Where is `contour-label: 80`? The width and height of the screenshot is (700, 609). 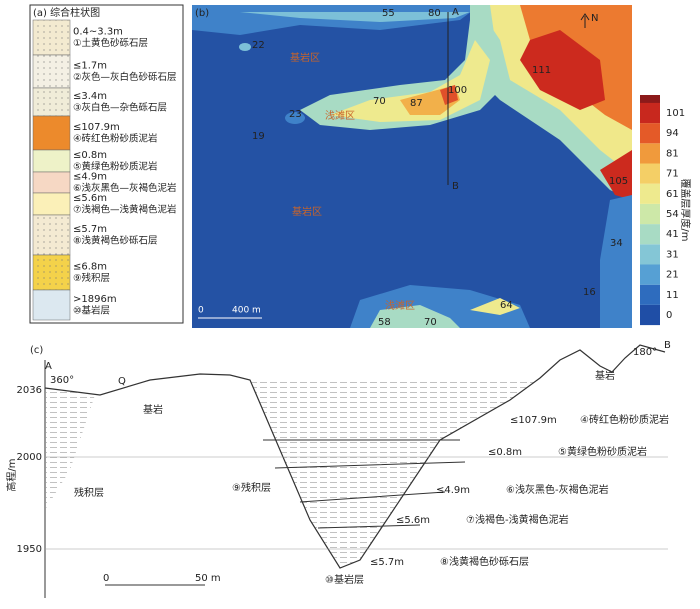 contour-label: 80 is located at coordinates (434, 13).